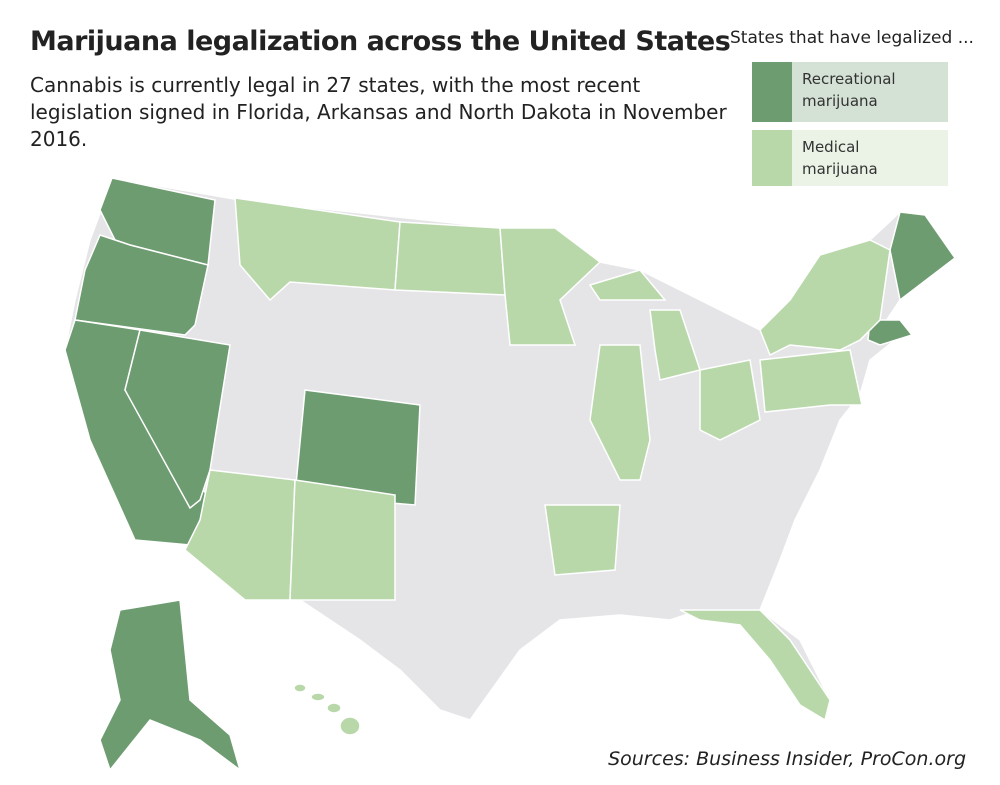 This screenshot has height=785, width=1000. I want to click on legend-item: Medical marijuana, so click(850, 158).